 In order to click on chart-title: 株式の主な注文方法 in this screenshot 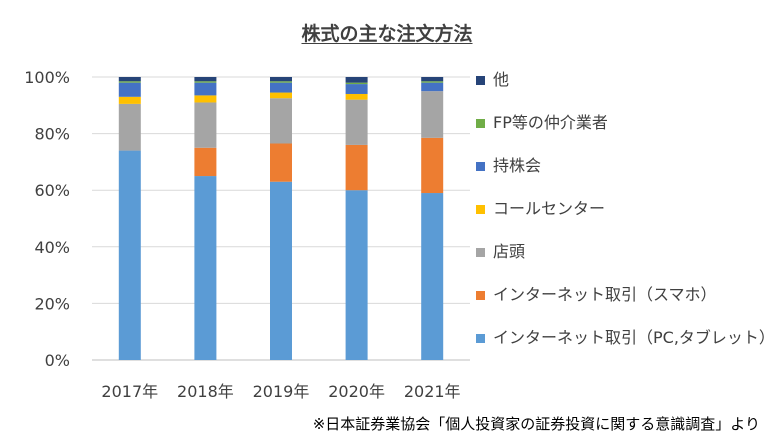, I will do `click(387, 34)`.